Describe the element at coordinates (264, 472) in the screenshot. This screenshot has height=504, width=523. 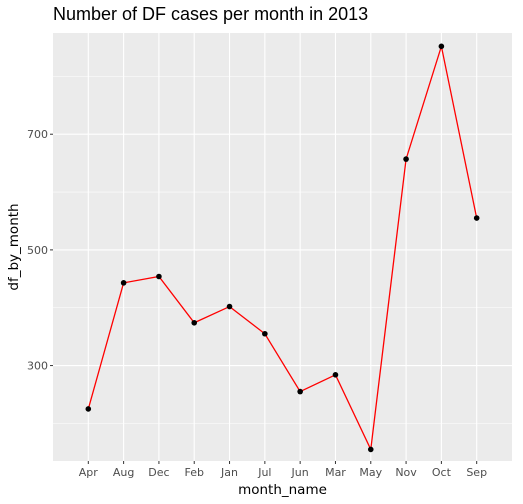
I see `x-tick-label: Jul` at that location.